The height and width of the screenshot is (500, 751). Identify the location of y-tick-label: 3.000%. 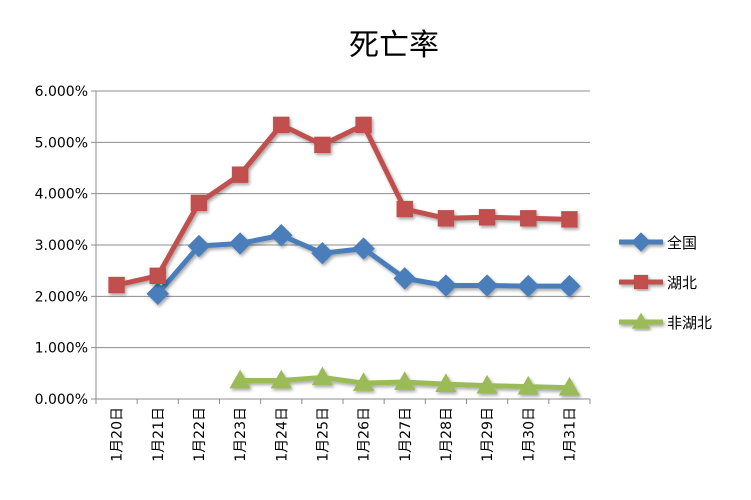
(61, 246).